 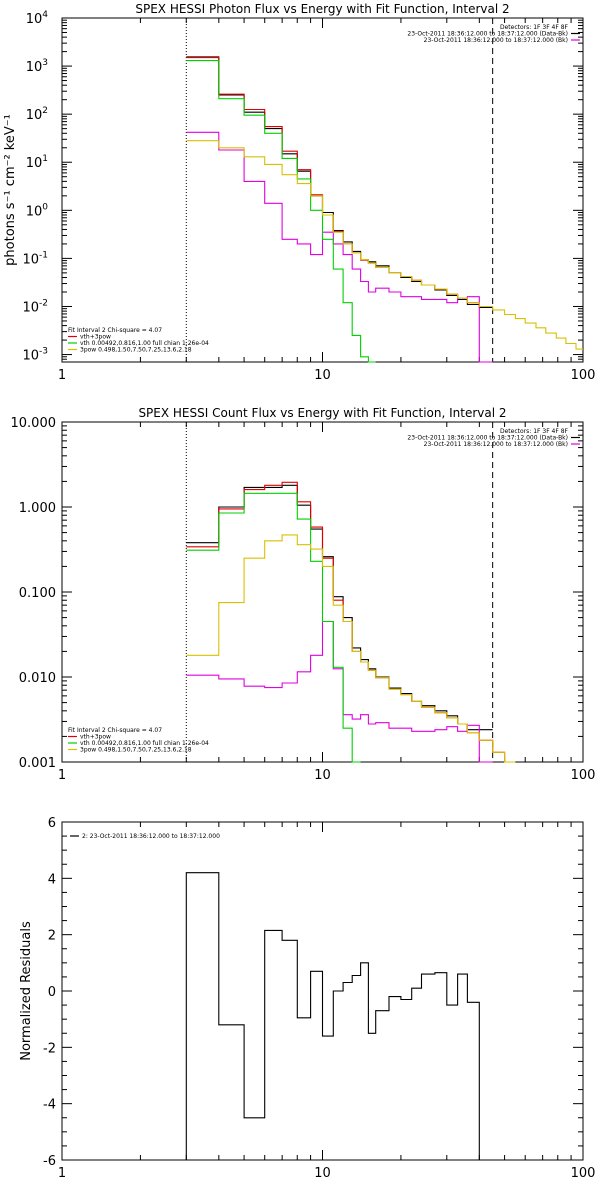 I want to click on y-tick-label: 0.010, so click(x=37, y=678).